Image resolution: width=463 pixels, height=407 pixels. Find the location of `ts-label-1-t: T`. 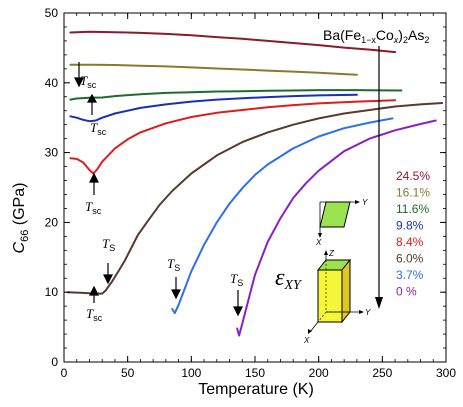

ts-label-1-t: T is located at coordinates (106, 243).